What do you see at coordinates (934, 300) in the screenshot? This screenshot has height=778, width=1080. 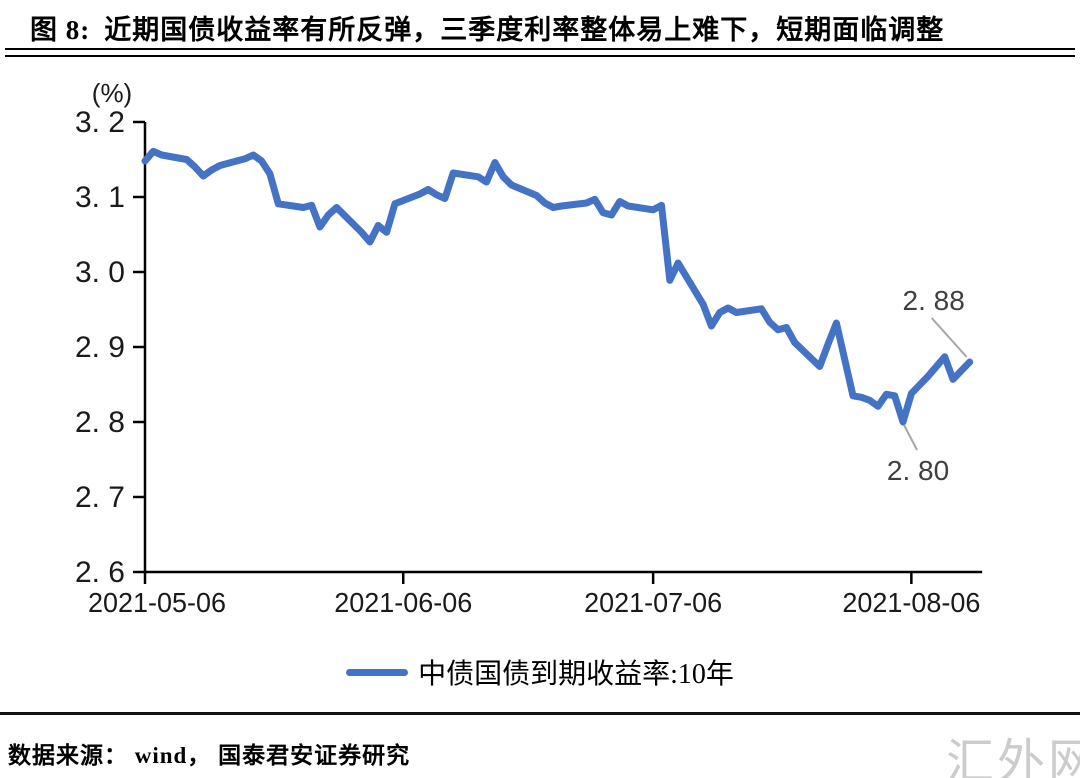 I see `annotation-label: 2. 88` at bounding box center [934, 300].